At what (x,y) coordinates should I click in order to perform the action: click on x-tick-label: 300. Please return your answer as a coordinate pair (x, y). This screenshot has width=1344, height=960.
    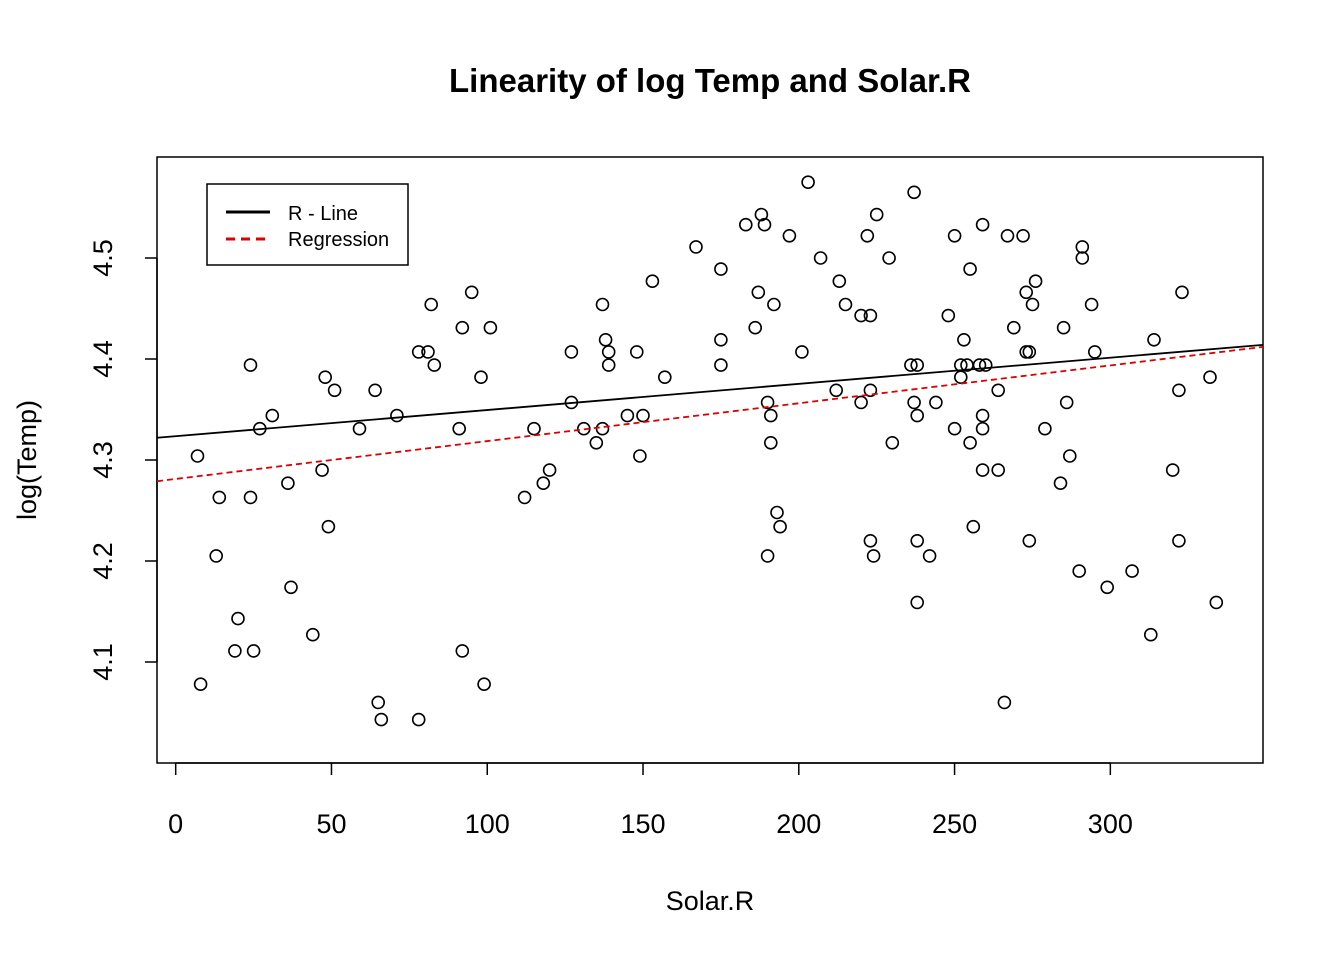
    Looking at the image, I should click on (1110, 824).